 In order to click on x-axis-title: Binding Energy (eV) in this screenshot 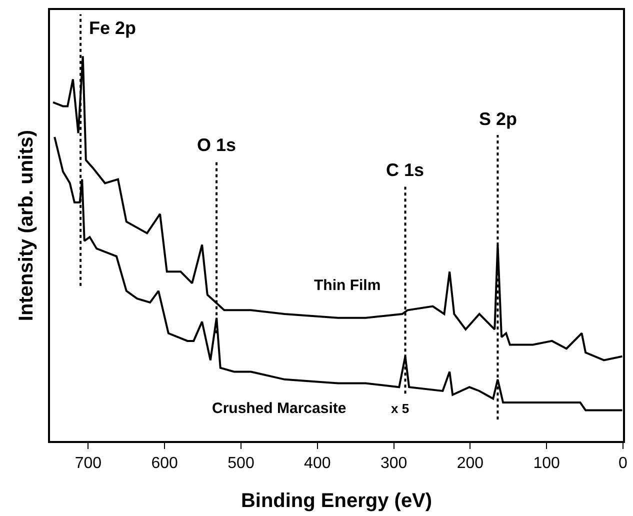, I will do `click(336, 501)`.